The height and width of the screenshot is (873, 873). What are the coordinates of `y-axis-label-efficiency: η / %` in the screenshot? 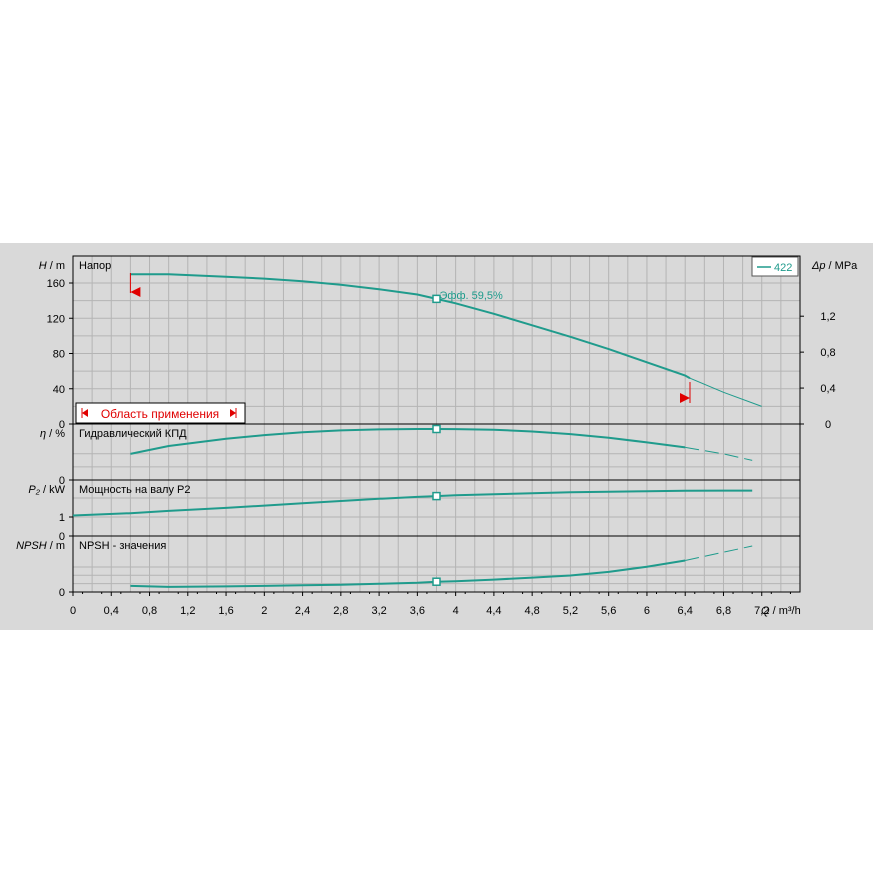 It's located at (52, 434).